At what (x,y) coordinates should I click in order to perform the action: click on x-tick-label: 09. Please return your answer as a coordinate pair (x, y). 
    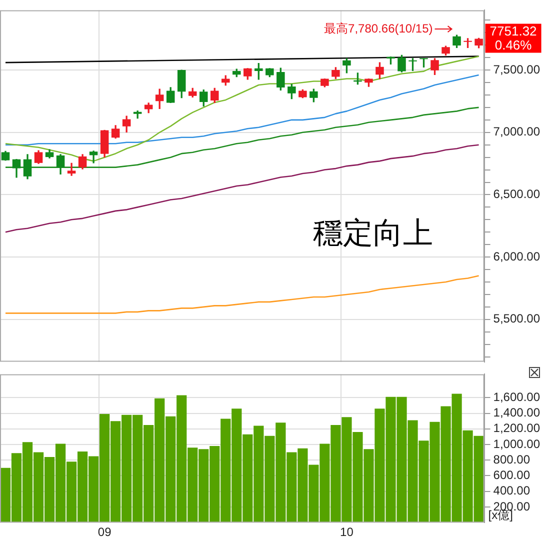
    Looking at the image, I should click on (105, 532).